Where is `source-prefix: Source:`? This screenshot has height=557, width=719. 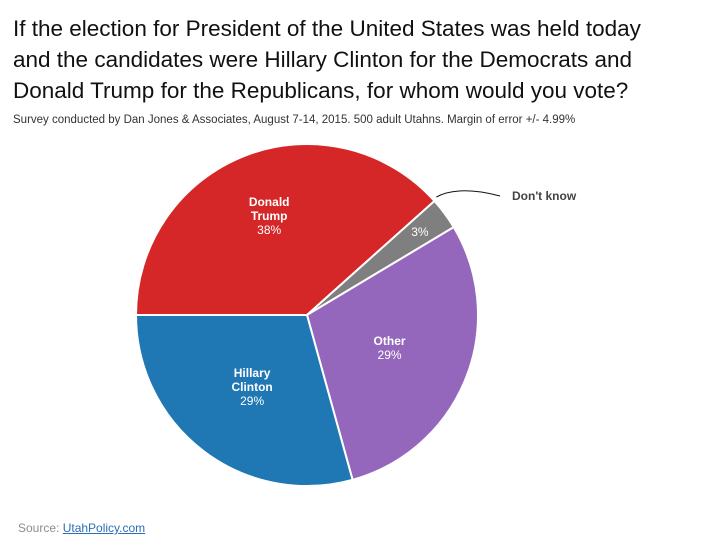 source-prefix: Source: is located at coordinates (40, 528).